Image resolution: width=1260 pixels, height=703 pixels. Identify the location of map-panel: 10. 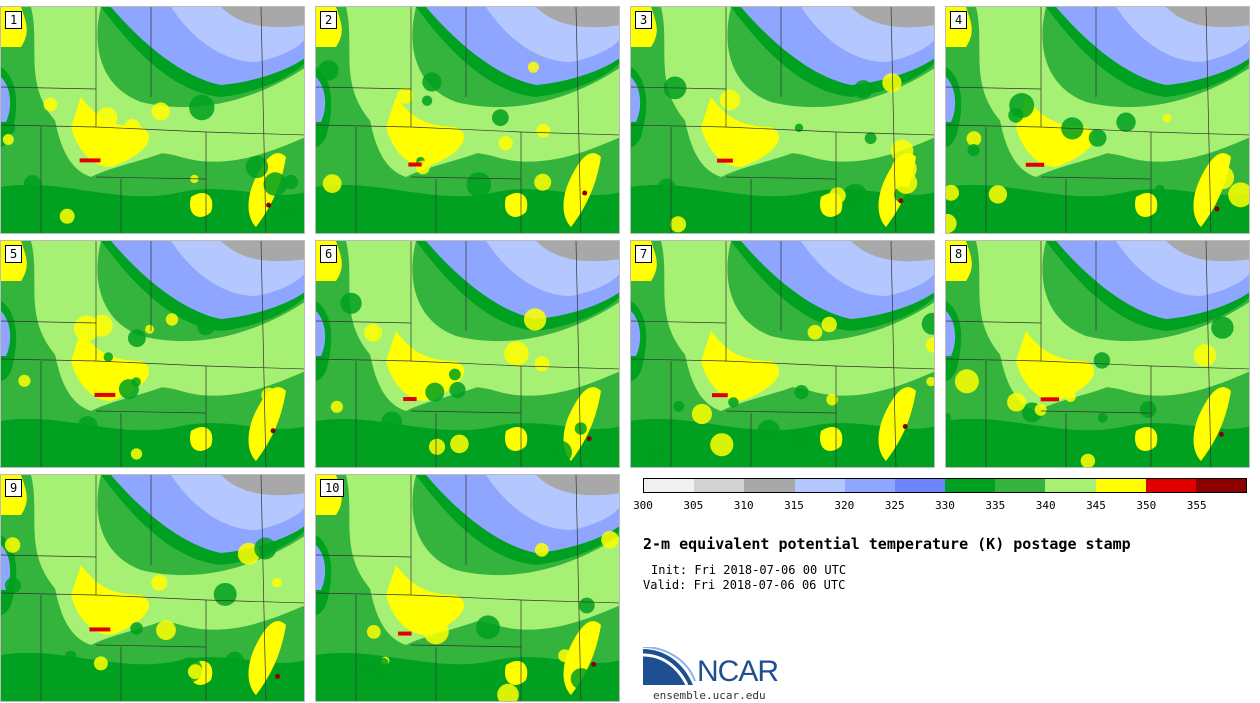
(467, 588).